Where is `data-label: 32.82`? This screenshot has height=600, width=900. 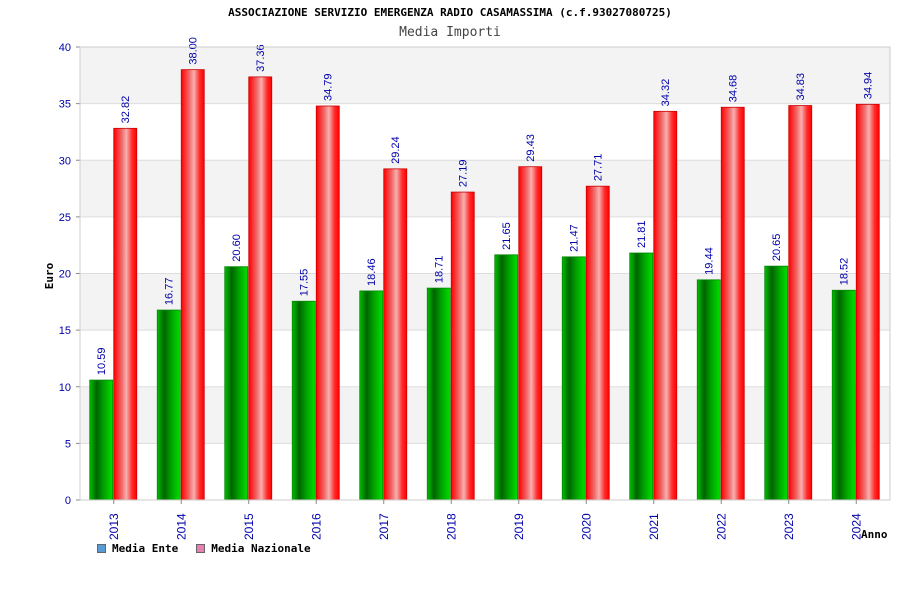 data-label: 32.82 is located at coordinates (126, 110).